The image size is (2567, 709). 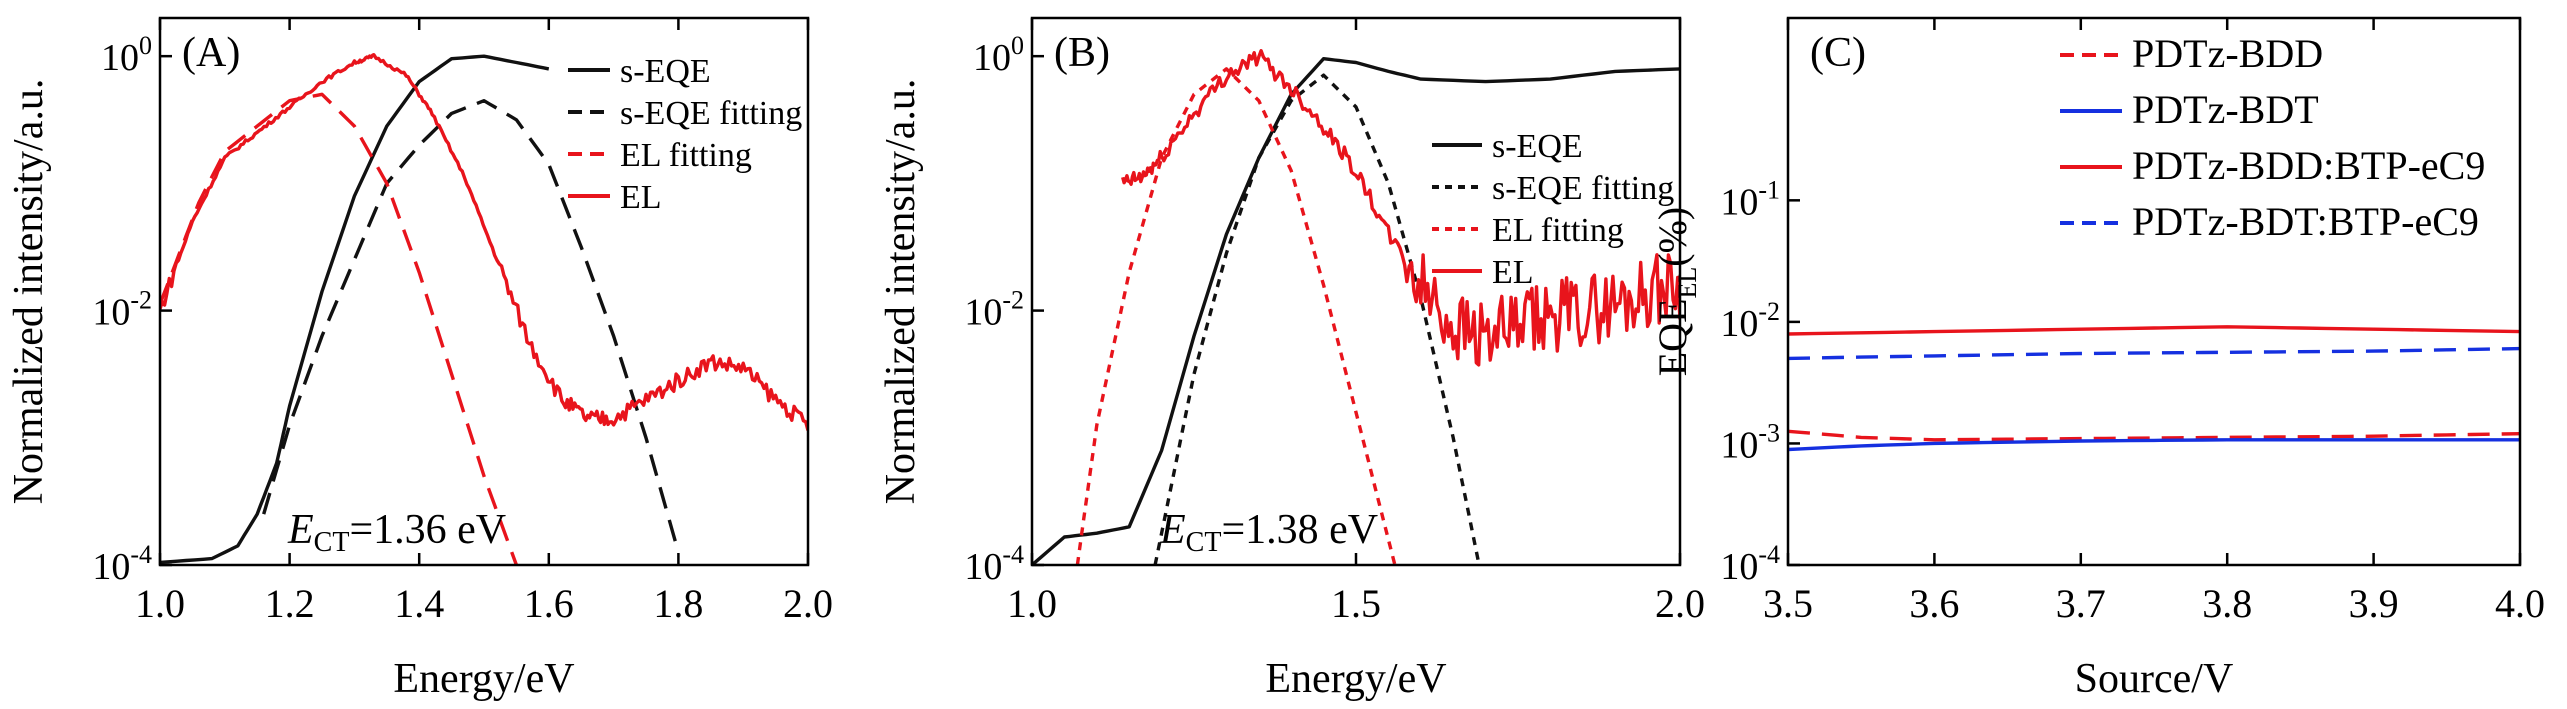 I want to click on panel-label: (B), so click(x=1082, y=53).